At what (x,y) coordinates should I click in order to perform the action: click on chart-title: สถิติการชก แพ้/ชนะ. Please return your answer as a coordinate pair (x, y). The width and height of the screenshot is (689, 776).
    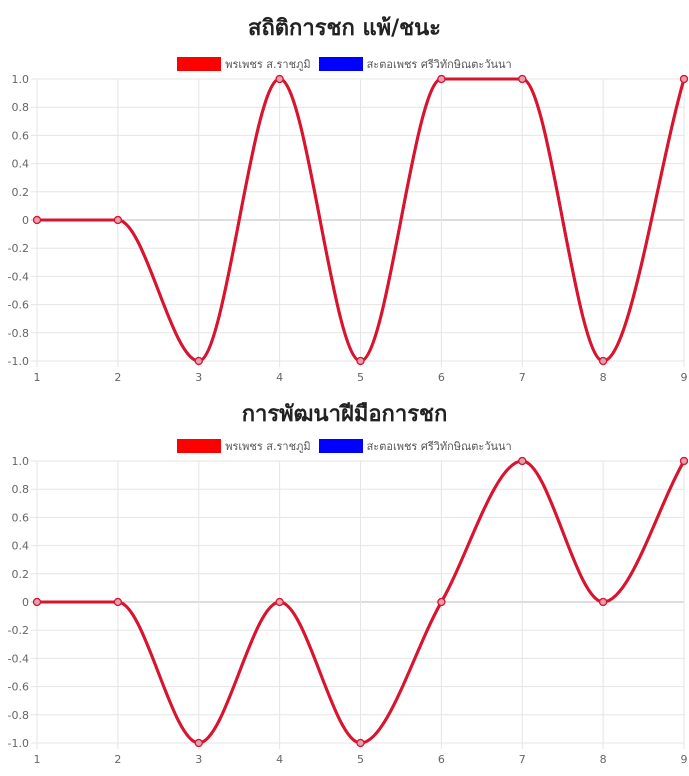
    Looking at the image, I should click on (344, 28).